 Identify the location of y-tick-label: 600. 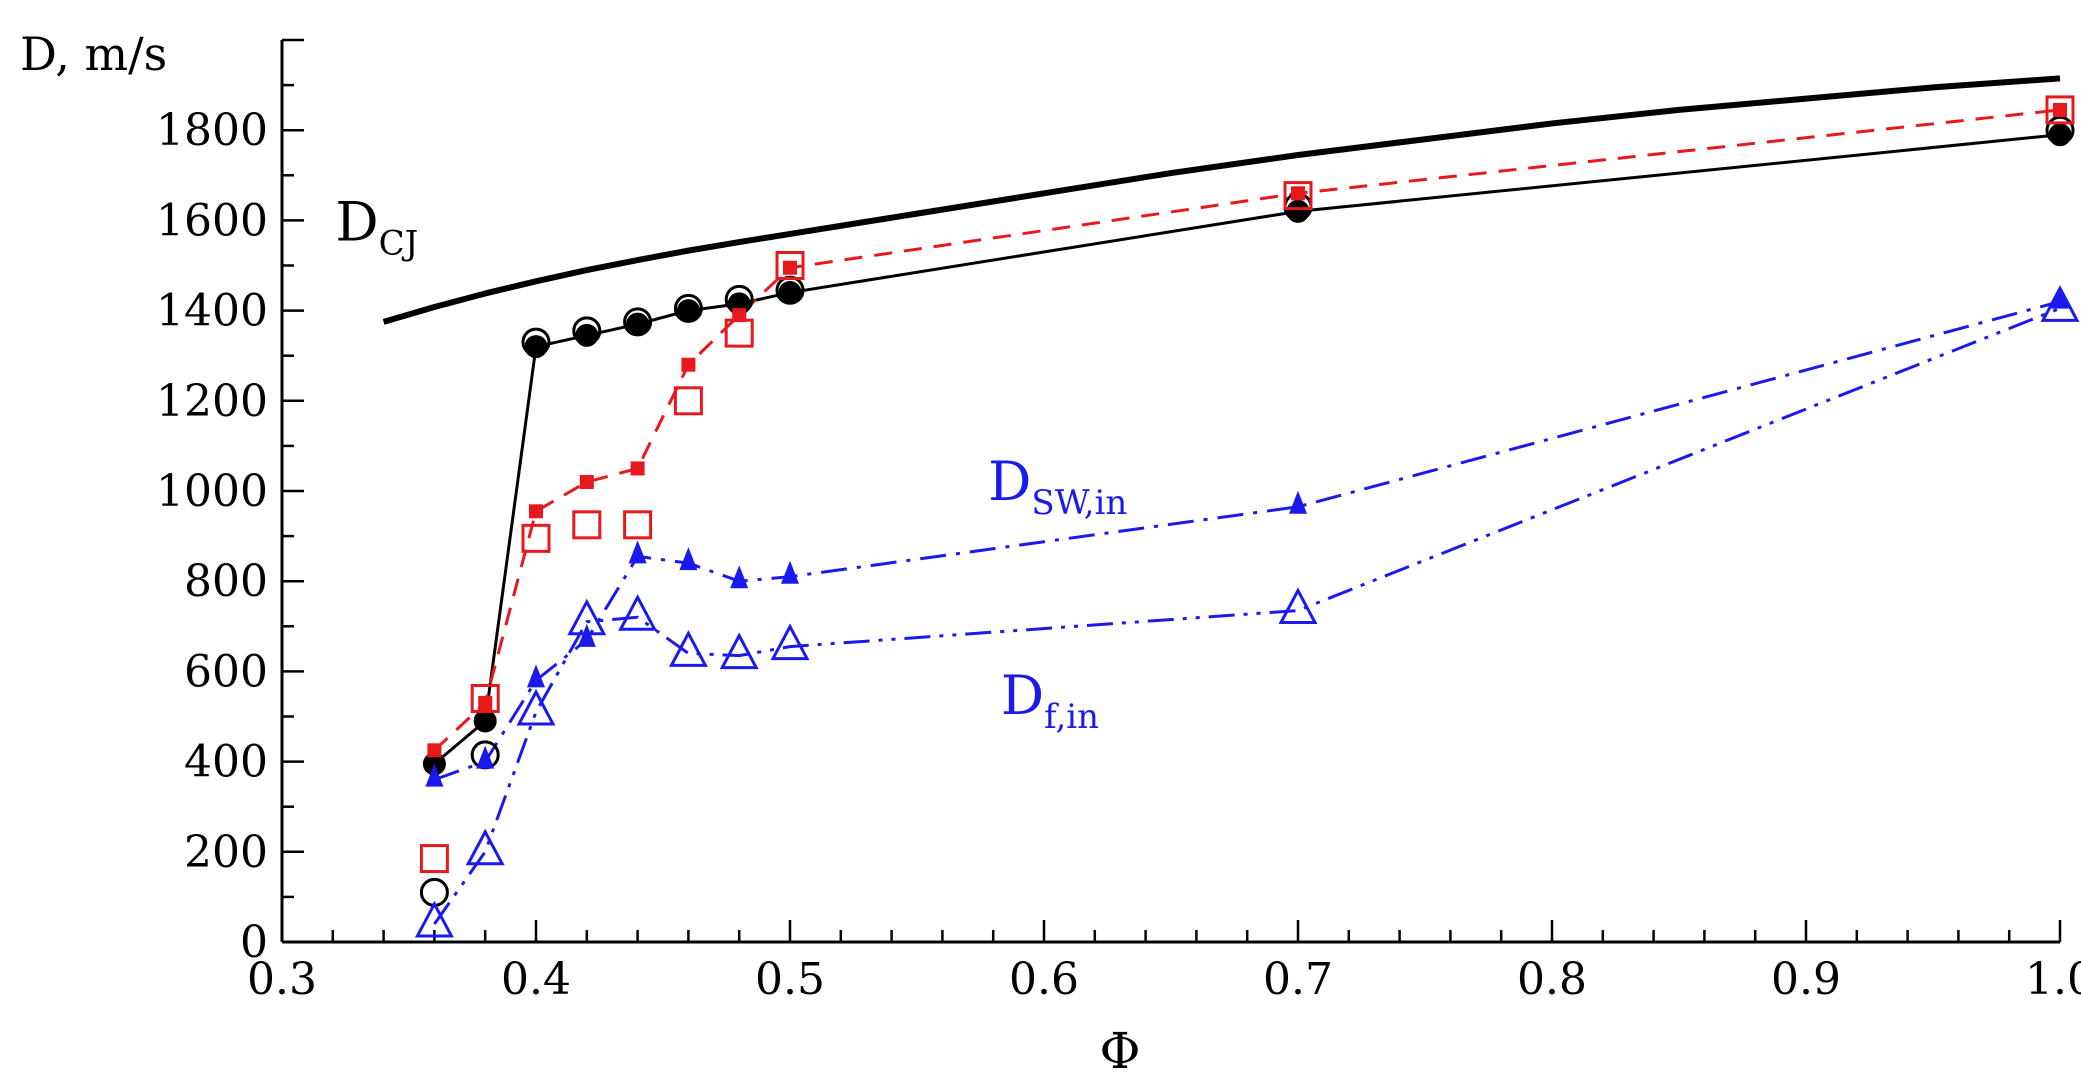
(226, 671).